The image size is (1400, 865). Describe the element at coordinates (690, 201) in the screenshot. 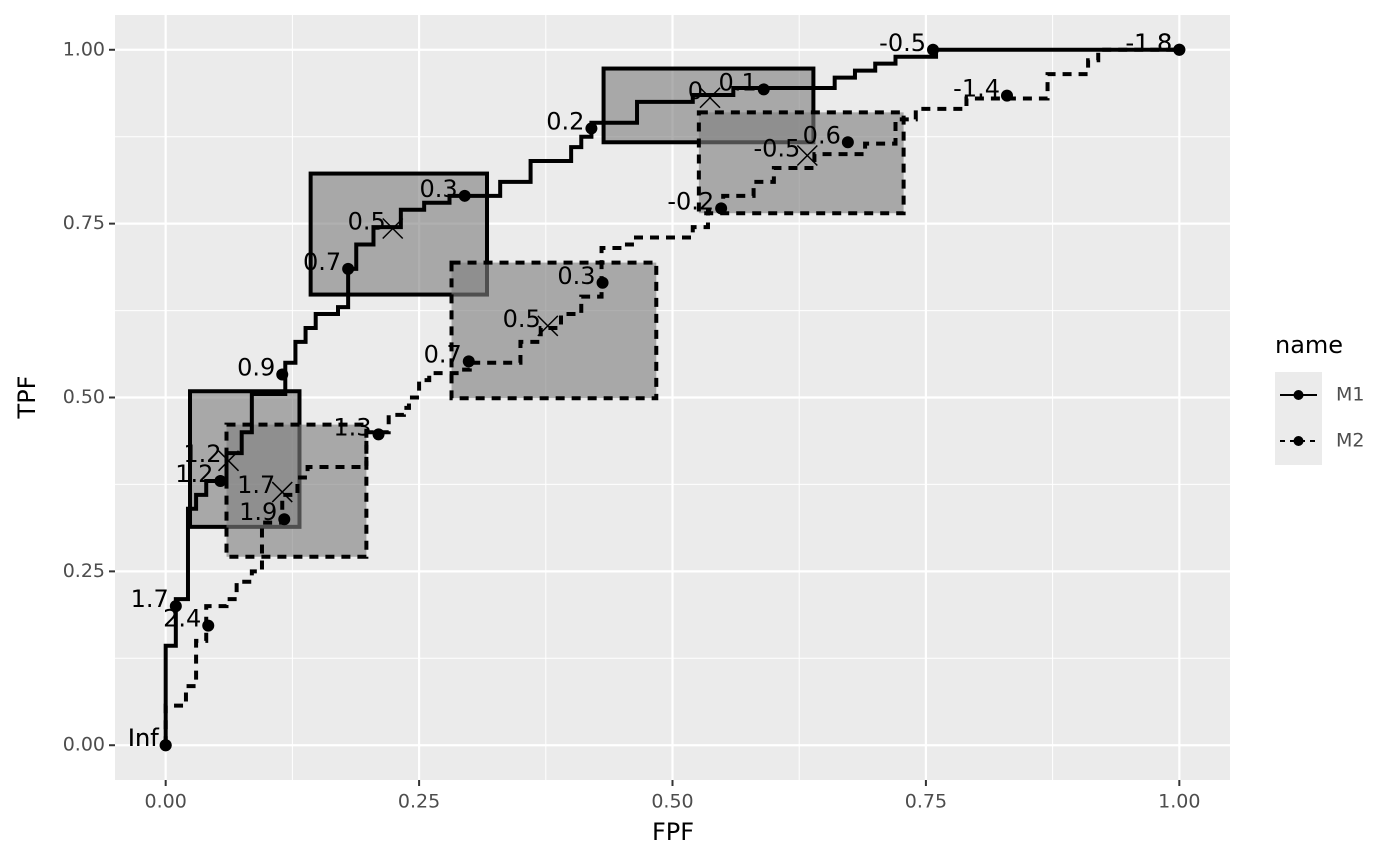

I see `cutoff-label: -0.2` at that location.